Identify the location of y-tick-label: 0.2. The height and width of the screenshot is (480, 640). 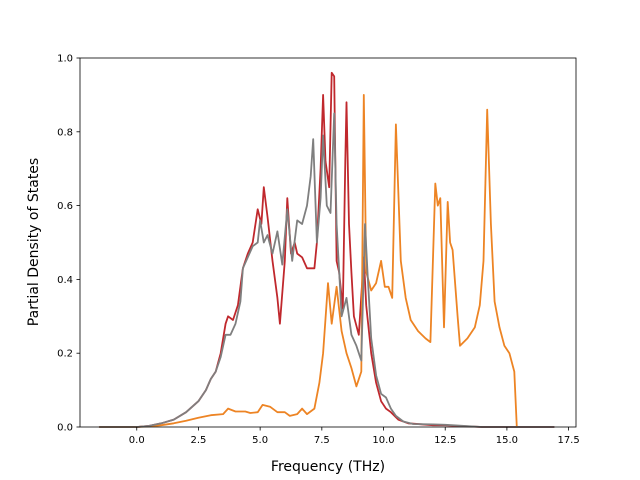
(65, 354).